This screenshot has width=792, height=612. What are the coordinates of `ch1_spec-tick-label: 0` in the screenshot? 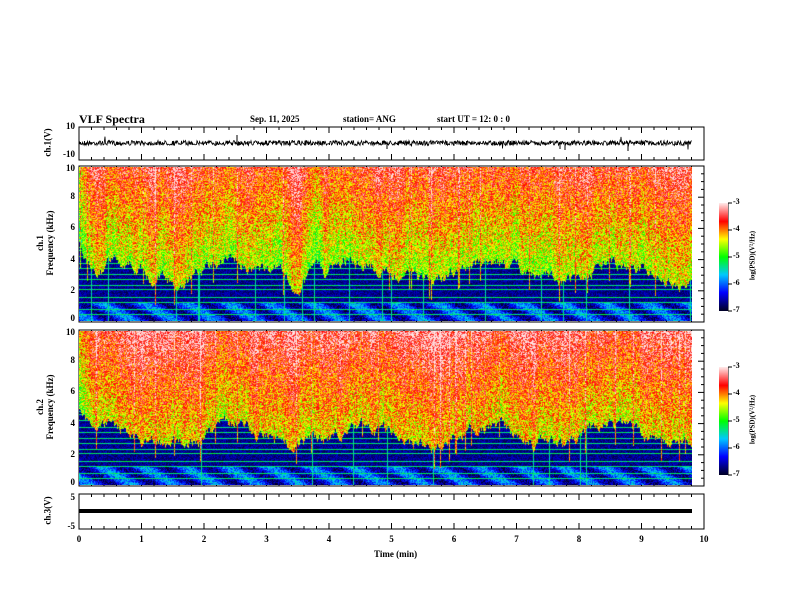 It's located at (73, 318).